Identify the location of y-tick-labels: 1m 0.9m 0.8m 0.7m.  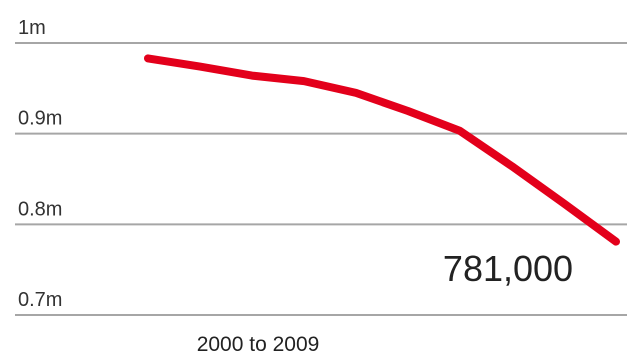
(40, 164).